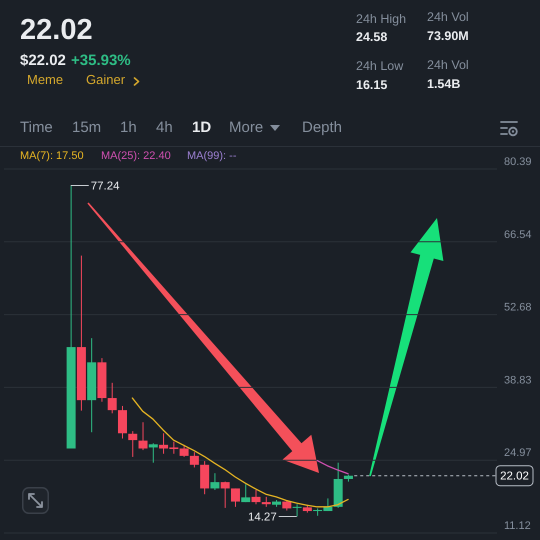  I want to click on text: 24h Low, so click(380, 66).